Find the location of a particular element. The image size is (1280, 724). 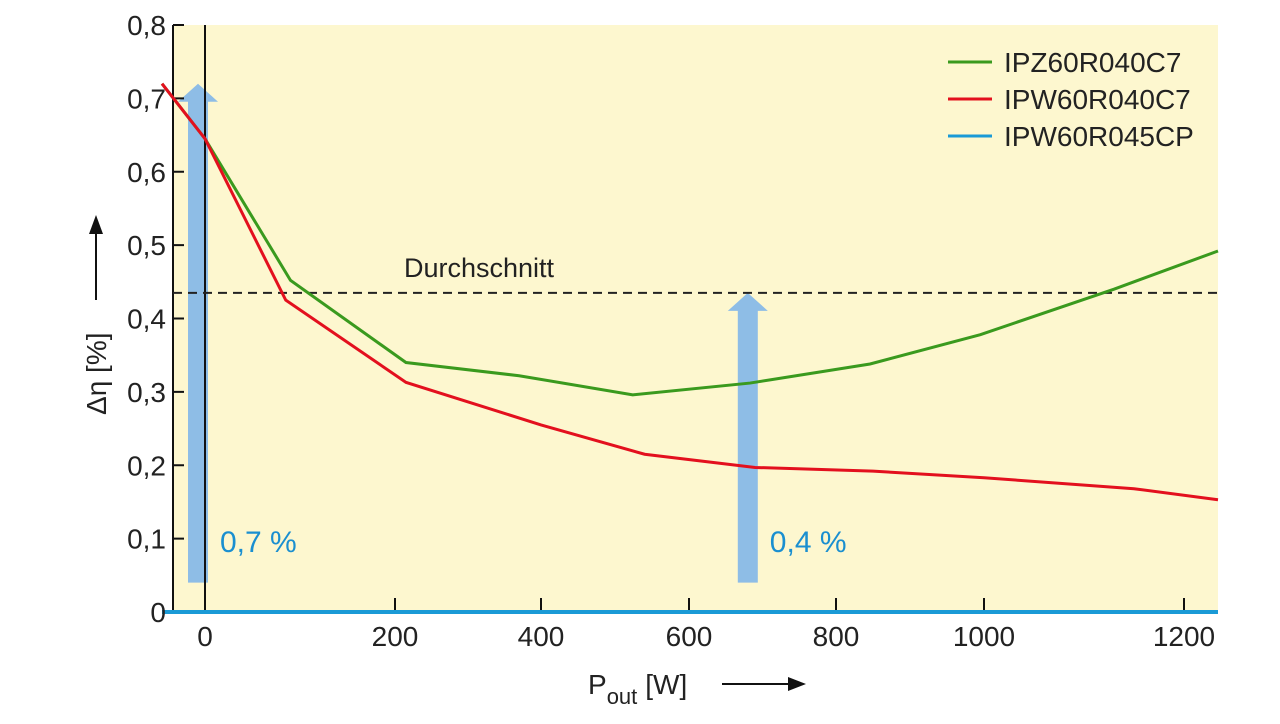

x-tick-label: 600 is located at coordinates (689, 636).